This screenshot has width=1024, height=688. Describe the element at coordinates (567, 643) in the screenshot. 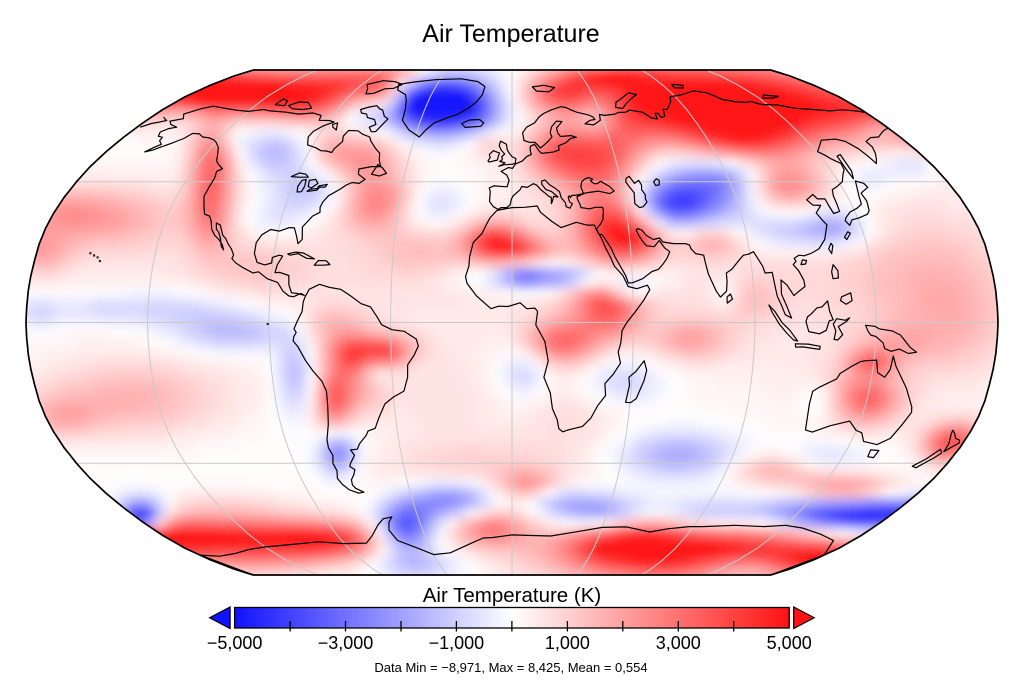

I see `svg-text: 1,000` at that location.